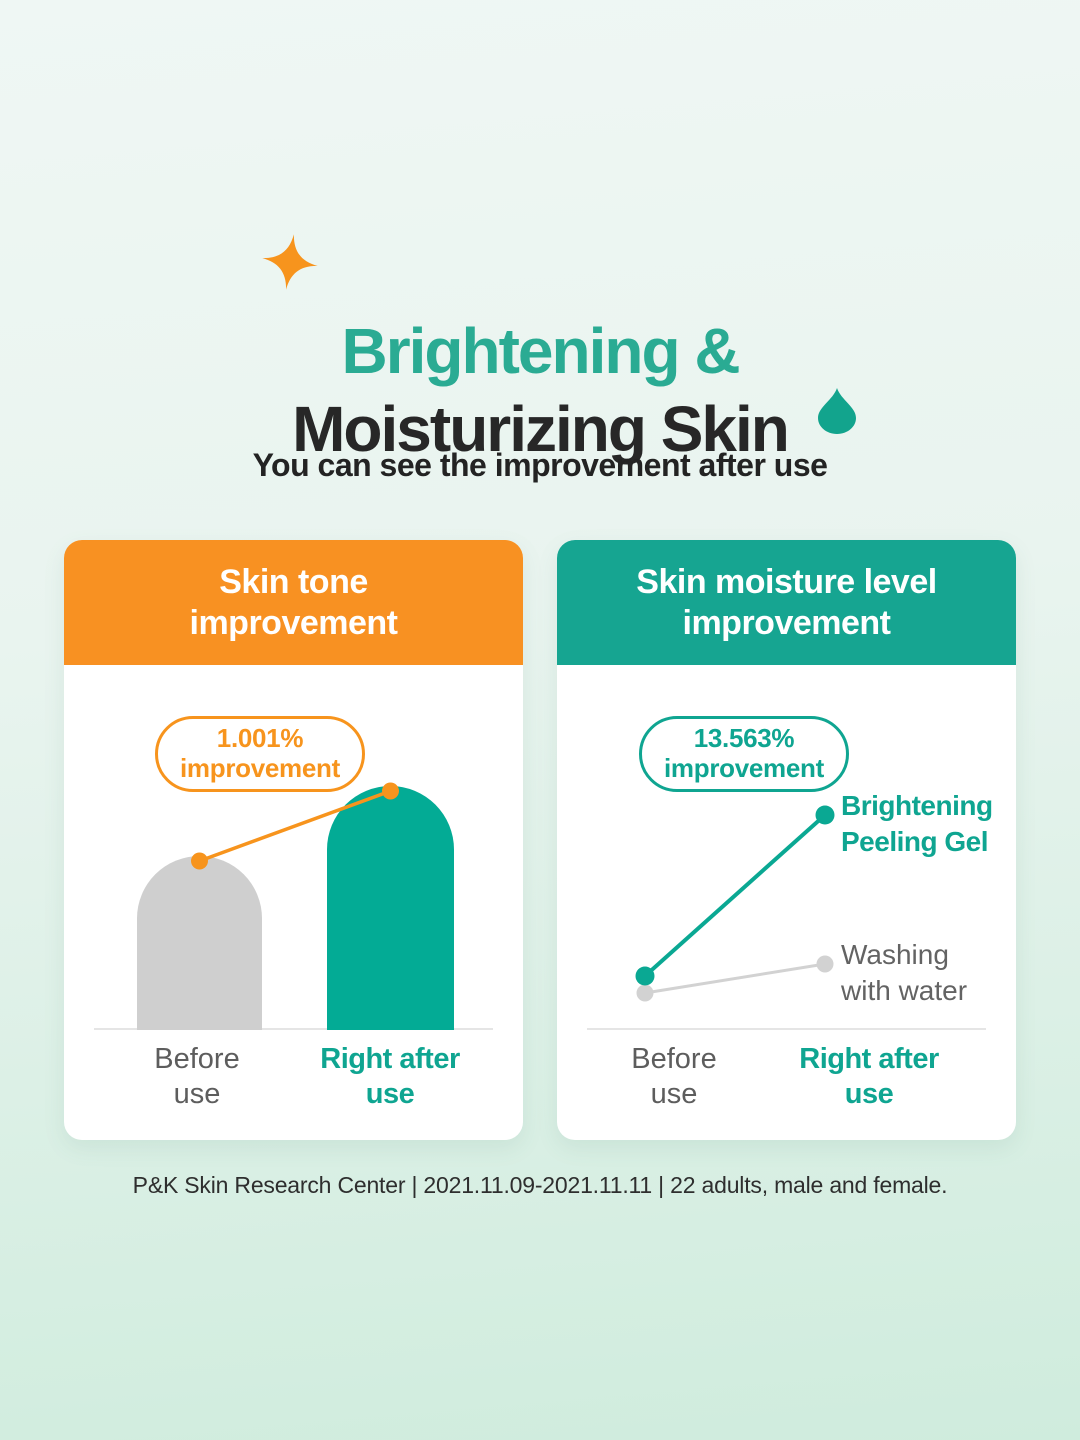 Image resolution: width=1080 pixels, height=1440 pixels. I want to click on control-series-label: Washing with water, so click(904, 972).